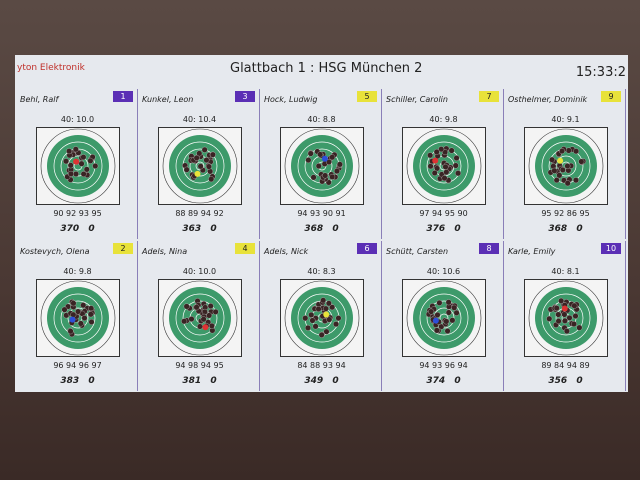  What do you see at coordinates (51, 68) in the screenshot?
I see `brand: yton Elektronik` at bounding box center [51, 68].